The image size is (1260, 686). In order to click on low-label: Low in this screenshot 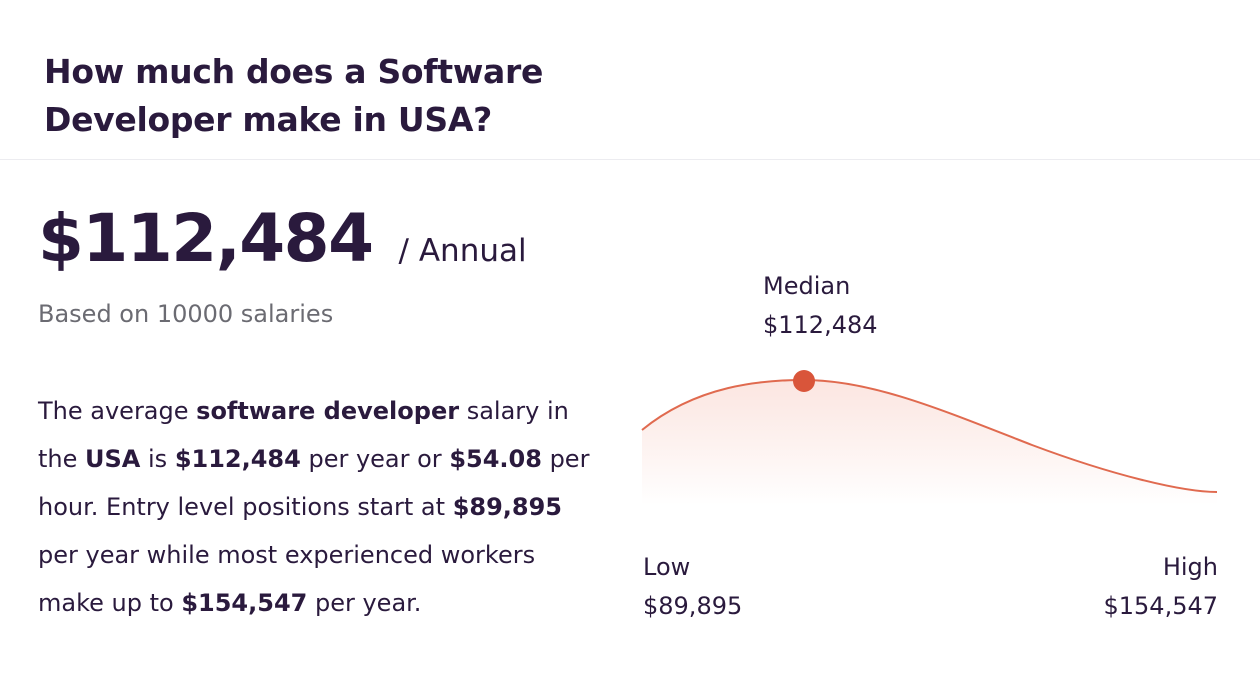, I will do `click(667, 567)`.